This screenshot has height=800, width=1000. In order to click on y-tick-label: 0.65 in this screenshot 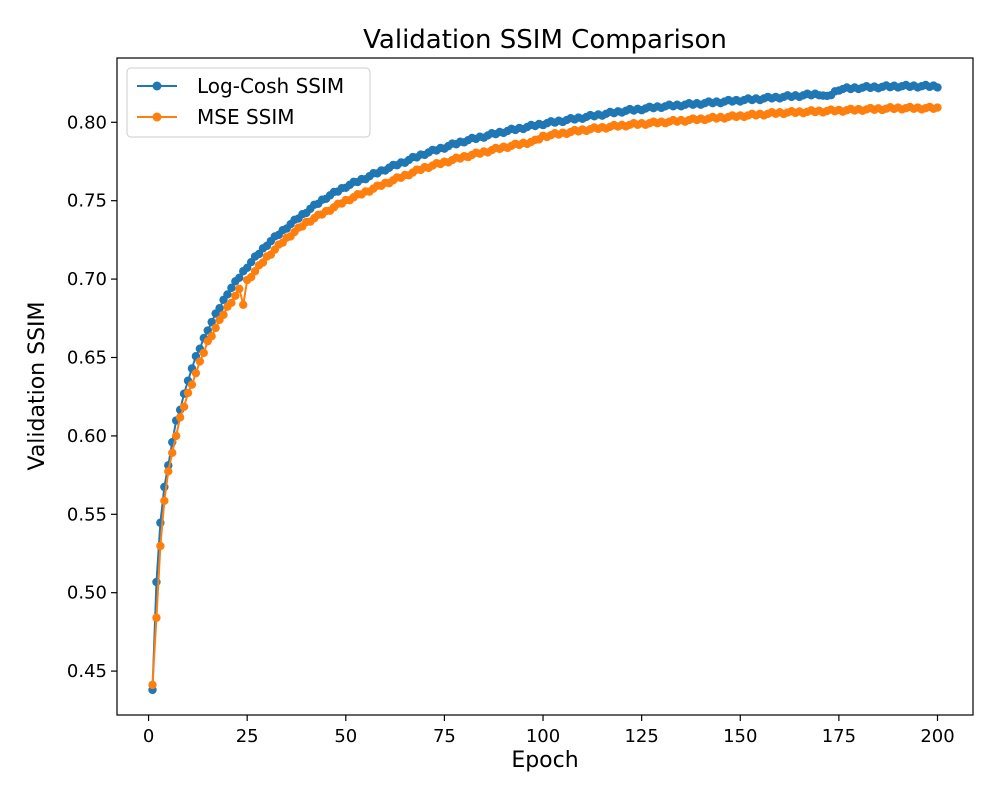, I will do `click(87, 357)`.